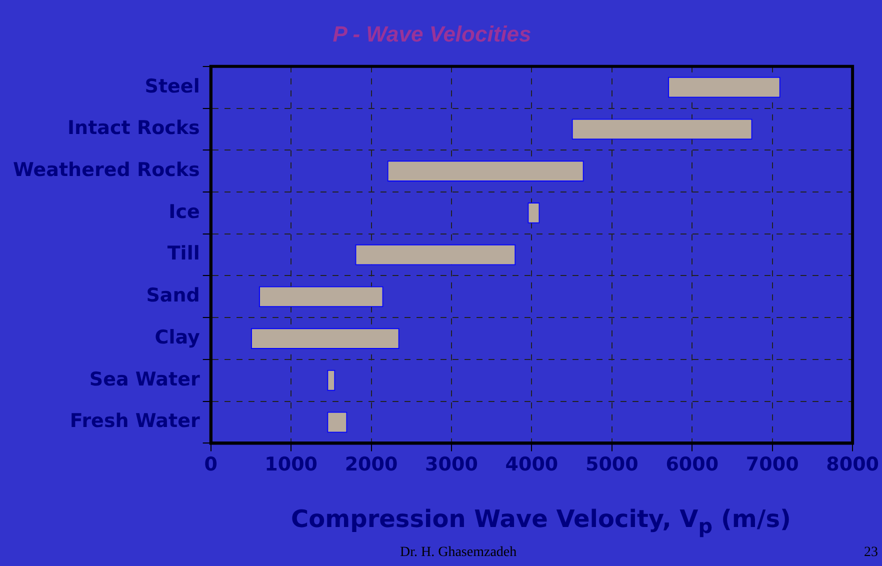 The height and width of the screenshot is (566, 882). What do you see at coordinates (692, 465) in the screenshot?
I see `x-tick-label: 6000` at bounding box center [692, 465].